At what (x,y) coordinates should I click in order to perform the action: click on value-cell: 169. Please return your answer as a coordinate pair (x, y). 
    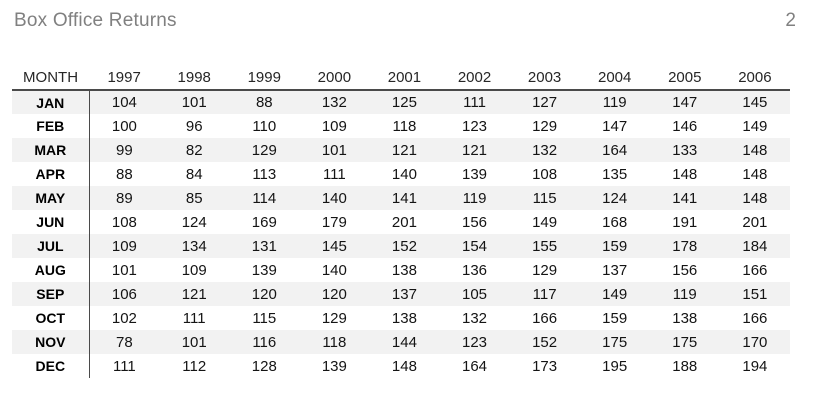
    Looking at the image, I should click on (264, 222).